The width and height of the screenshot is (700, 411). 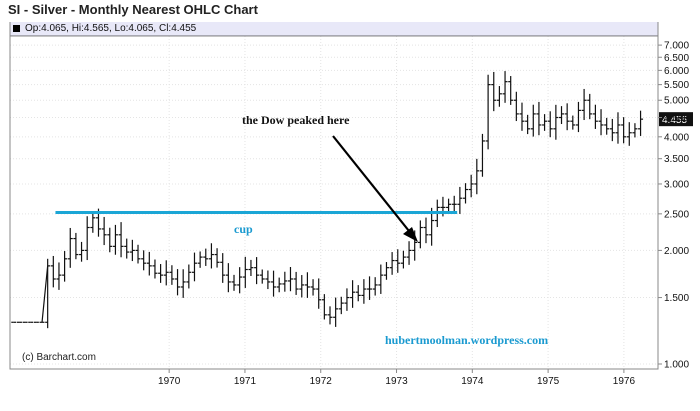 What do you see at coordinates (296, 120) in the screenshot?
I see `dow-annotation: the Dow peaked here` at bounding box center [296, 120].